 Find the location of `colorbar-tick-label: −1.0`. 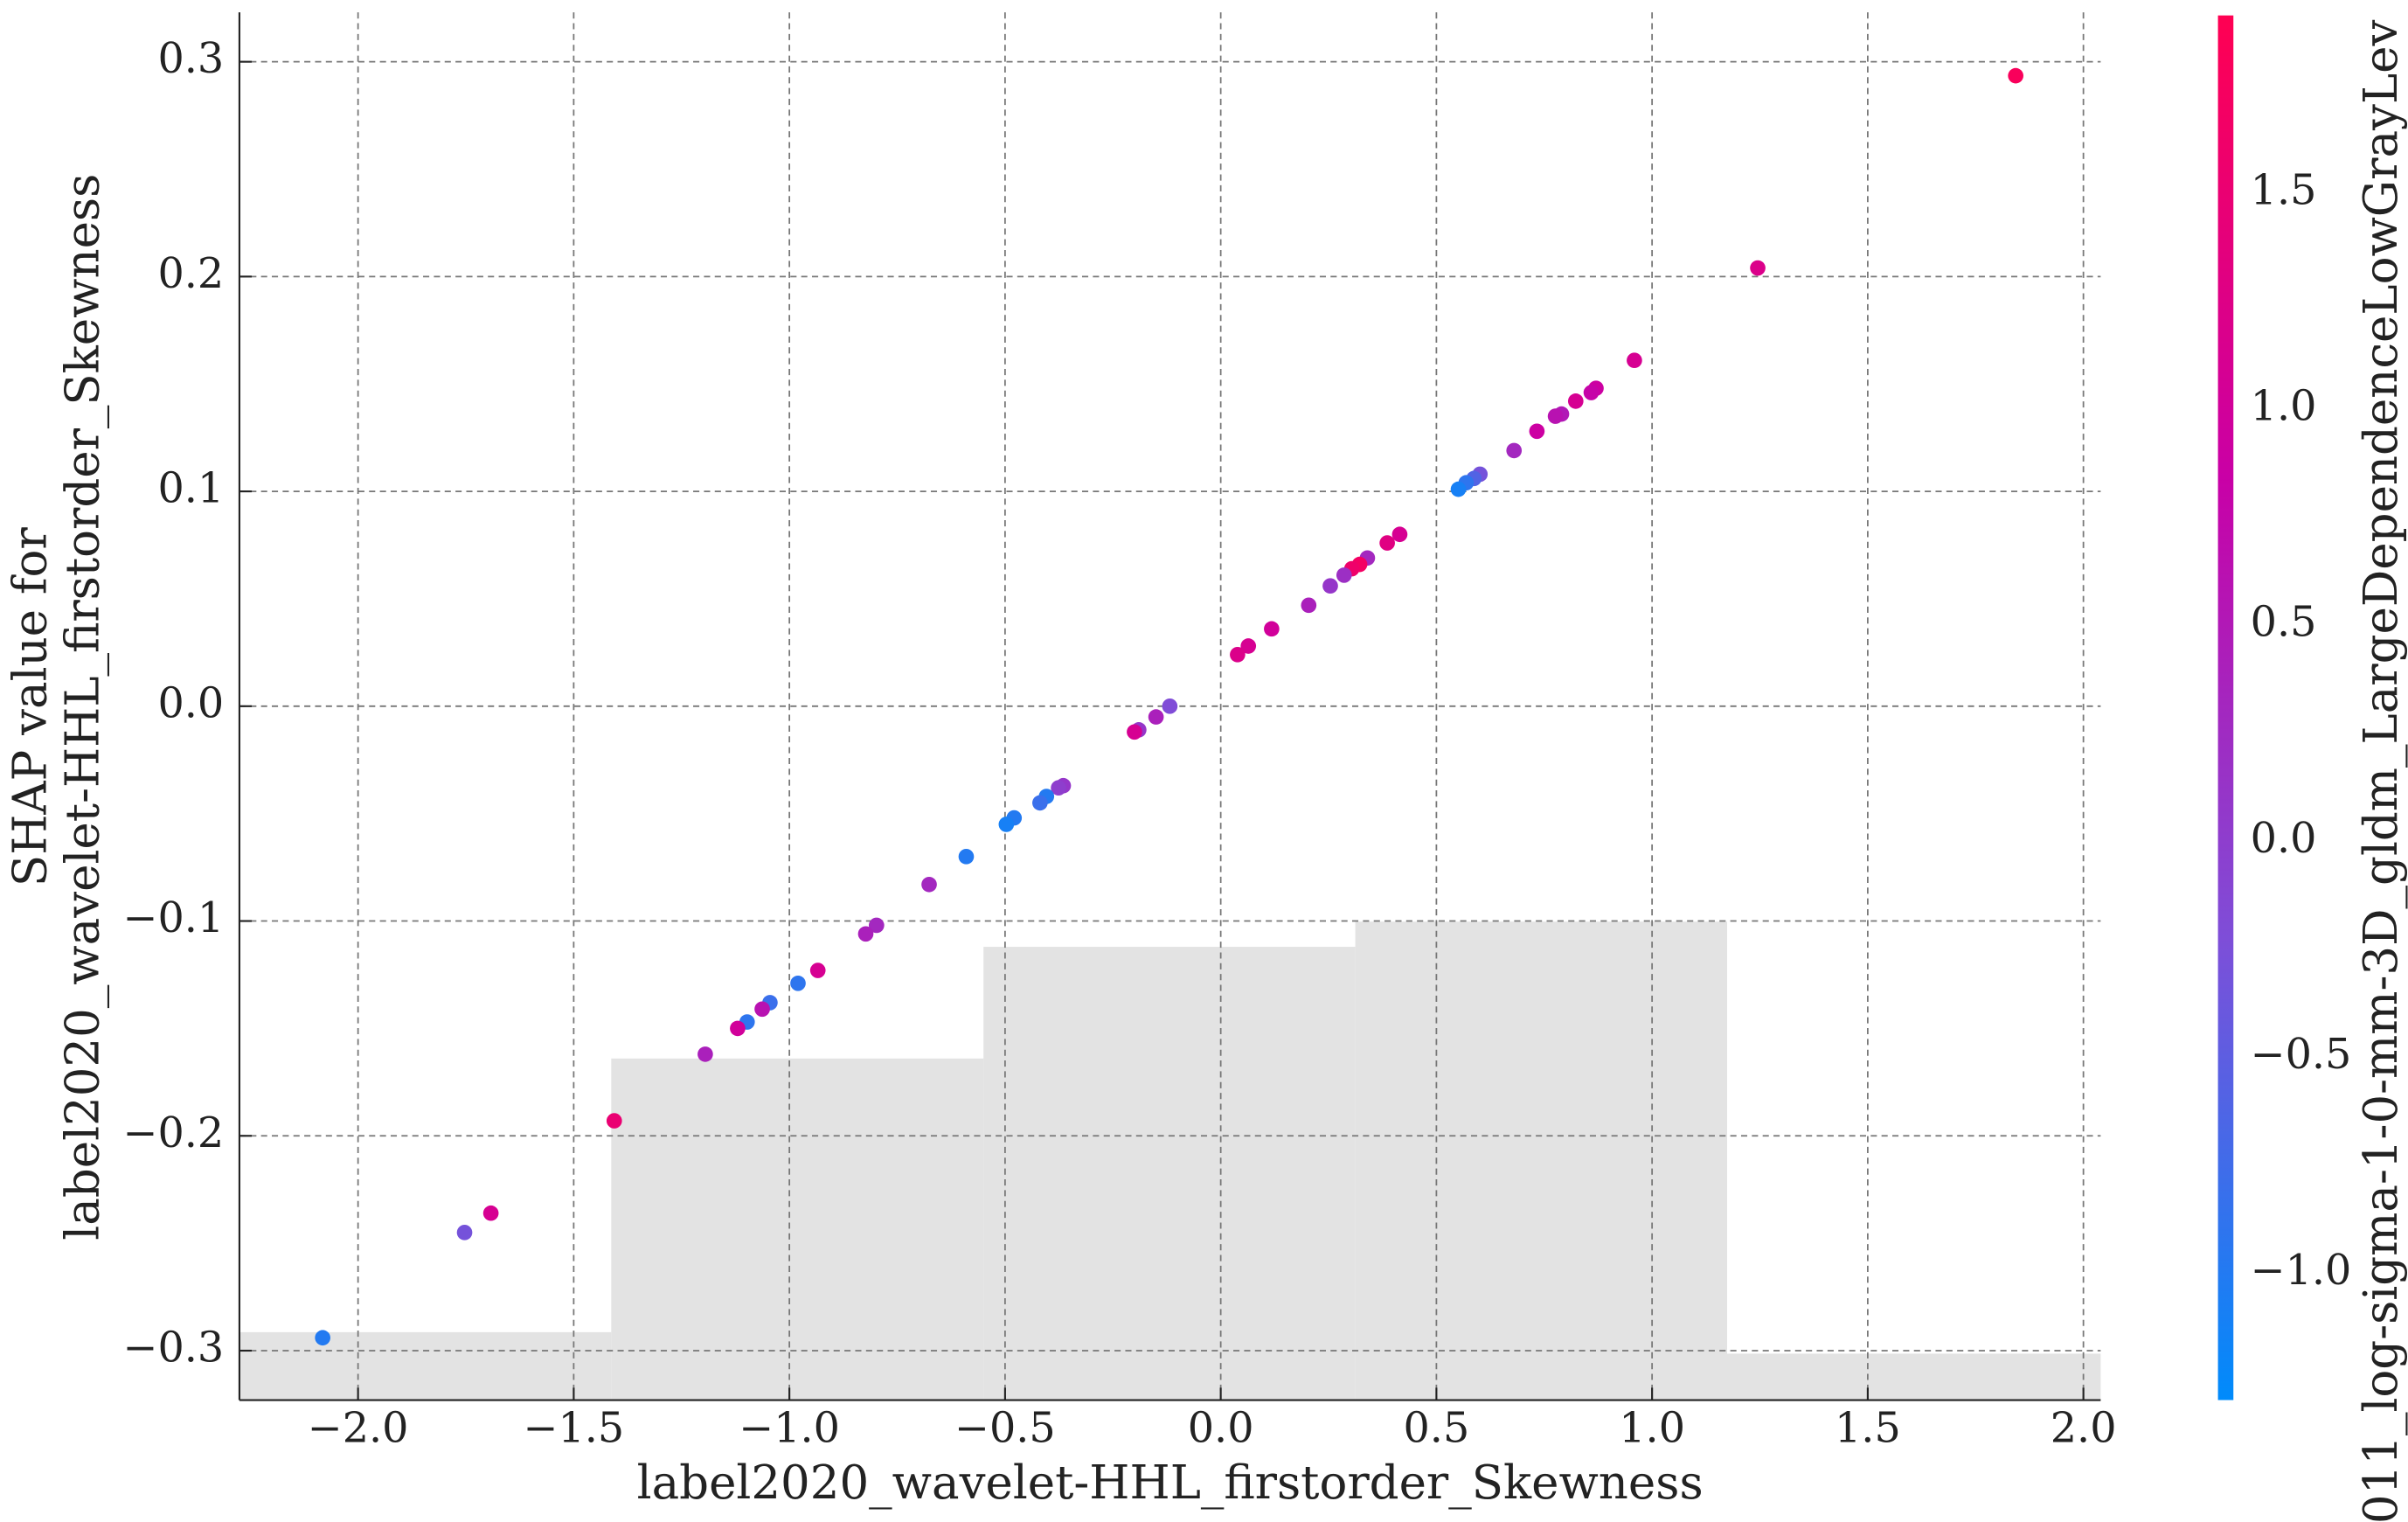

colorbar-tick-label: −1.0 is located at coordinates (2301, 1271).